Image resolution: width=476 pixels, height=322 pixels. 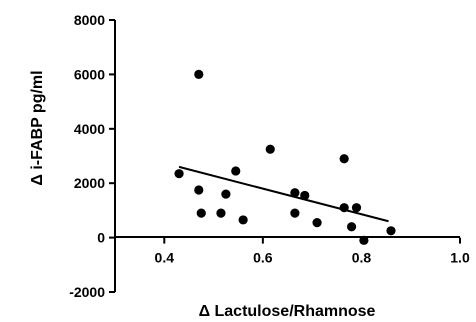 I want to click on y-tick-label: 8000, so click(x=89, y=20).